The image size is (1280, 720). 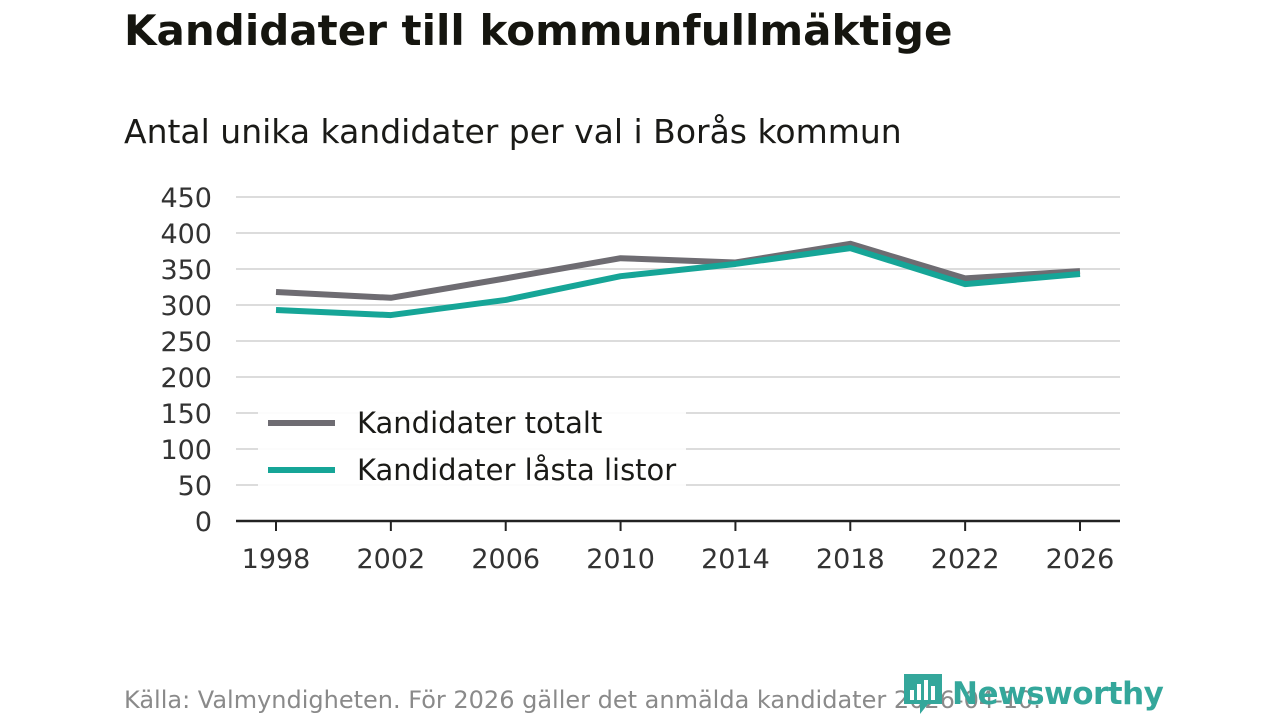 What do you see at coordinates (479, 423) in the screenshot?
I see `legend-label: Kandidater totalt` at bounding box center [479, 423].